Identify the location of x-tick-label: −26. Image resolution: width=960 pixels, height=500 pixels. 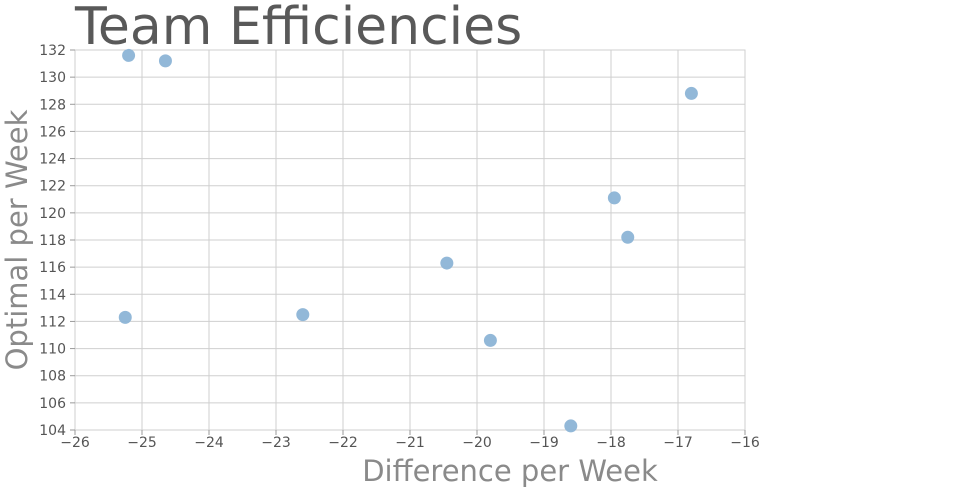
(75, 443).